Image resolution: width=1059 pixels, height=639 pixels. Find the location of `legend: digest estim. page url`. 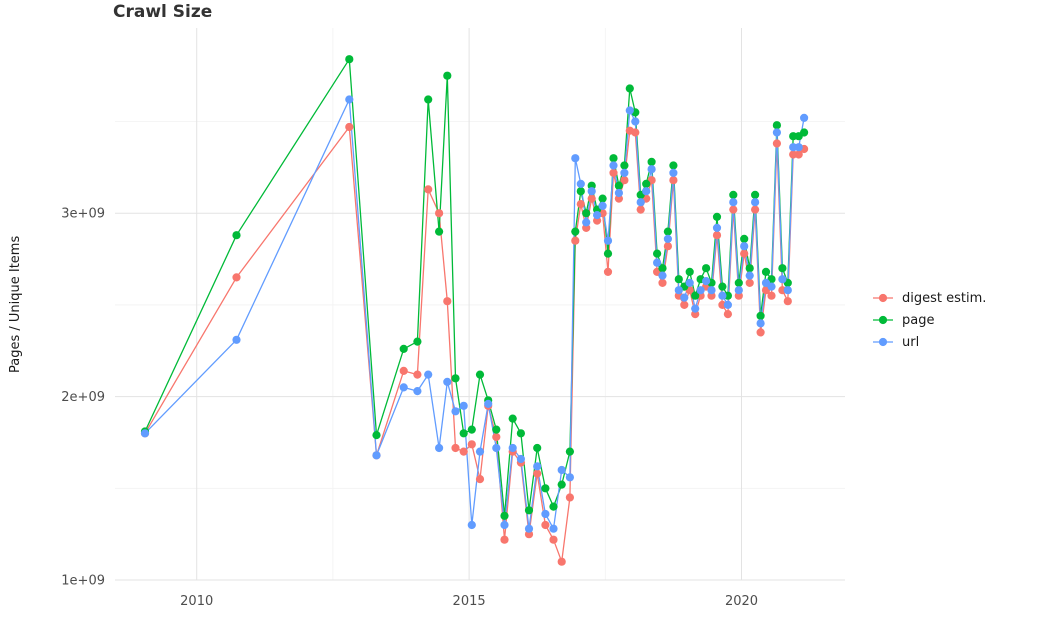

legend: digest estim. page url is located at coordinates (929, 320).